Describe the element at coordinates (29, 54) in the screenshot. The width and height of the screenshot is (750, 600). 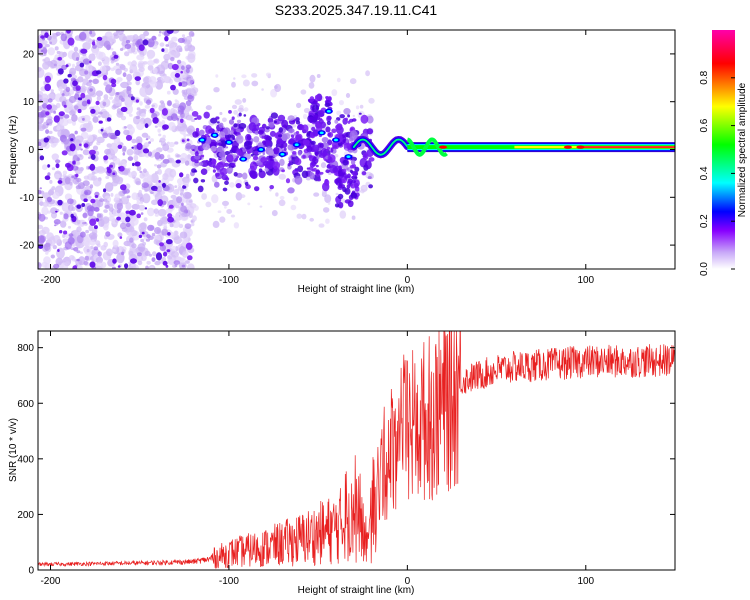
I see `y-tick-label: 20` at that location.